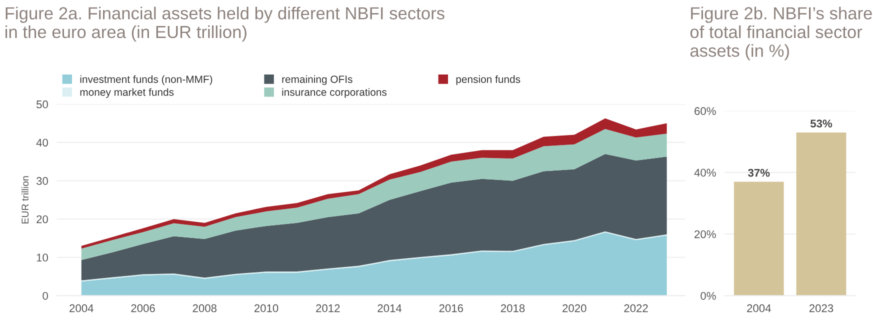 The height and width of the screenshot is (336, 873). What do you see at coordinates (146, 80) in the screenshot?
I see `legend-label: investment funds (non-MMF)` at bounding box center [146, 80].